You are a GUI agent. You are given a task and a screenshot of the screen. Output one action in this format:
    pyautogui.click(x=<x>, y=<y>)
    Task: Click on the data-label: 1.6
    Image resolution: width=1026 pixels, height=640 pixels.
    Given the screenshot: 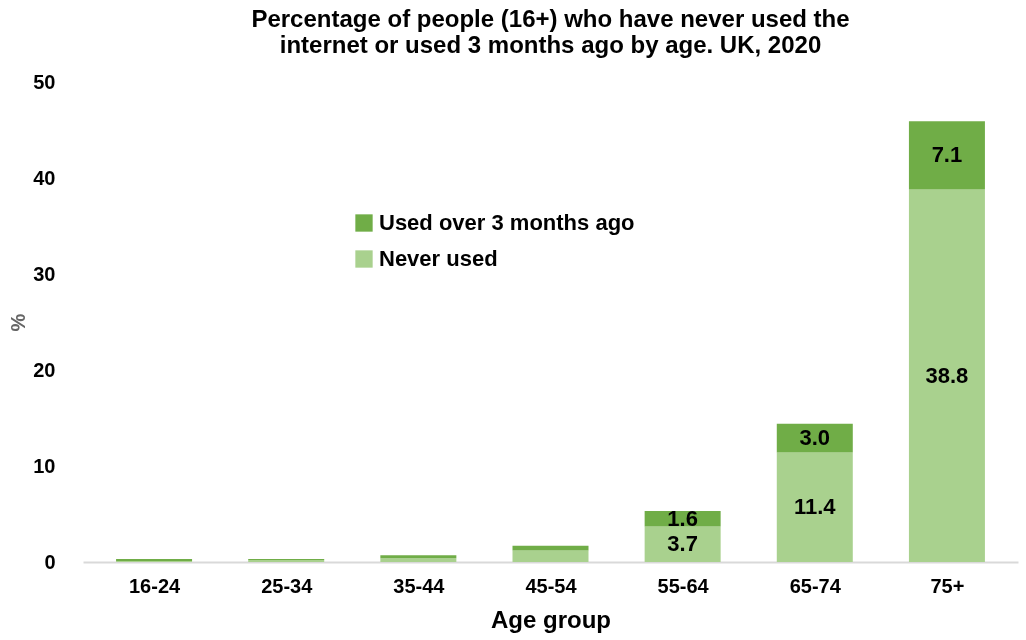 What is the action you would take?
    pyautogui.click(x=682, y=518)
    